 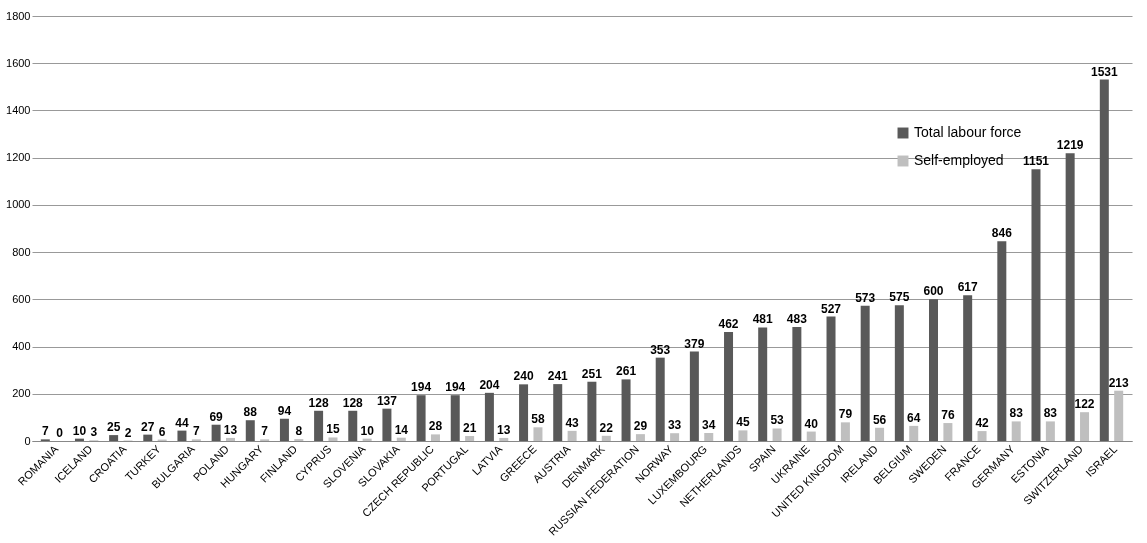 What do you see at coordinates (694, 343) in the screenshot?
I see `data-label: 379` at bounding box center [694, 343].